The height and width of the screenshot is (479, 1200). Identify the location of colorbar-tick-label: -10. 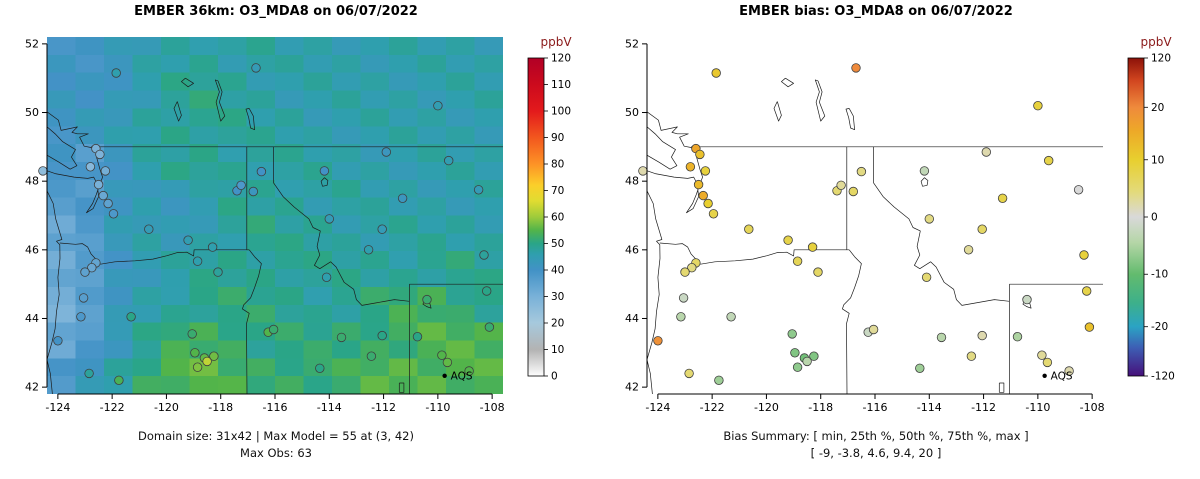
(1159, 275).